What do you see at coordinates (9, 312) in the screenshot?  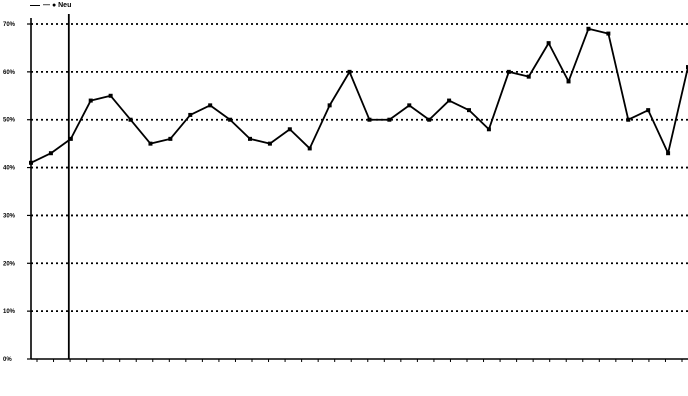 I see `y-tick-label: 10%` at bounding box center [9, 312].